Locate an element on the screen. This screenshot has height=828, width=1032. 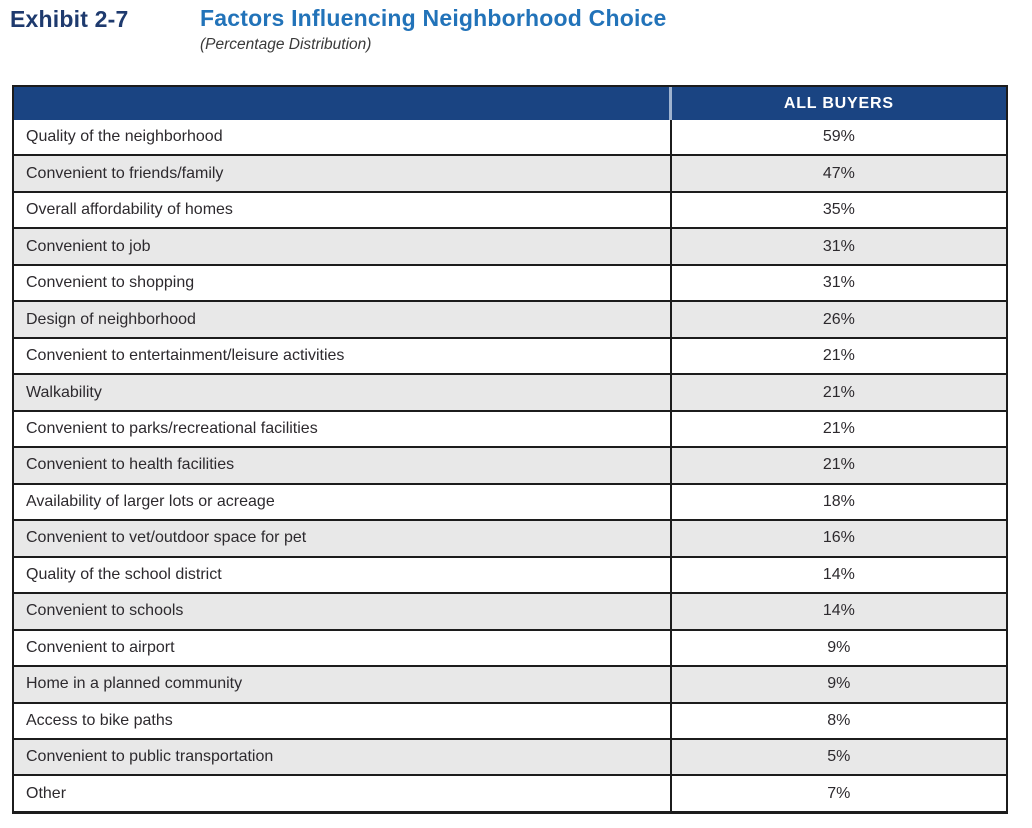
all-buyers-column-header: ALL BUYERS is located at coordinates (838, 103).